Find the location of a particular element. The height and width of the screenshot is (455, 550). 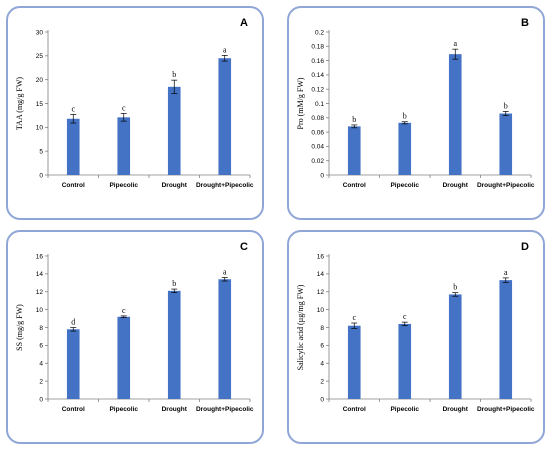

y-tick-label: 0.1 is located at coordinates (319, 104).